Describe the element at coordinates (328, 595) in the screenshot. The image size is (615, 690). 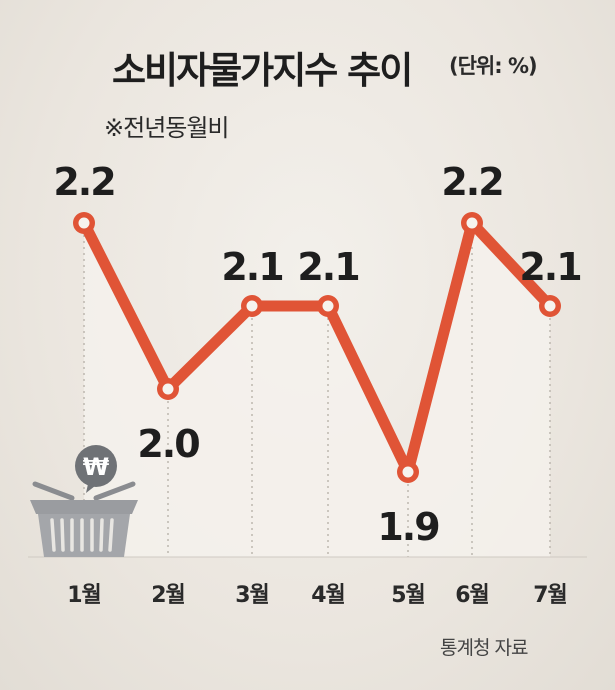
I see `x-tick-label-4: 4월` at that location.